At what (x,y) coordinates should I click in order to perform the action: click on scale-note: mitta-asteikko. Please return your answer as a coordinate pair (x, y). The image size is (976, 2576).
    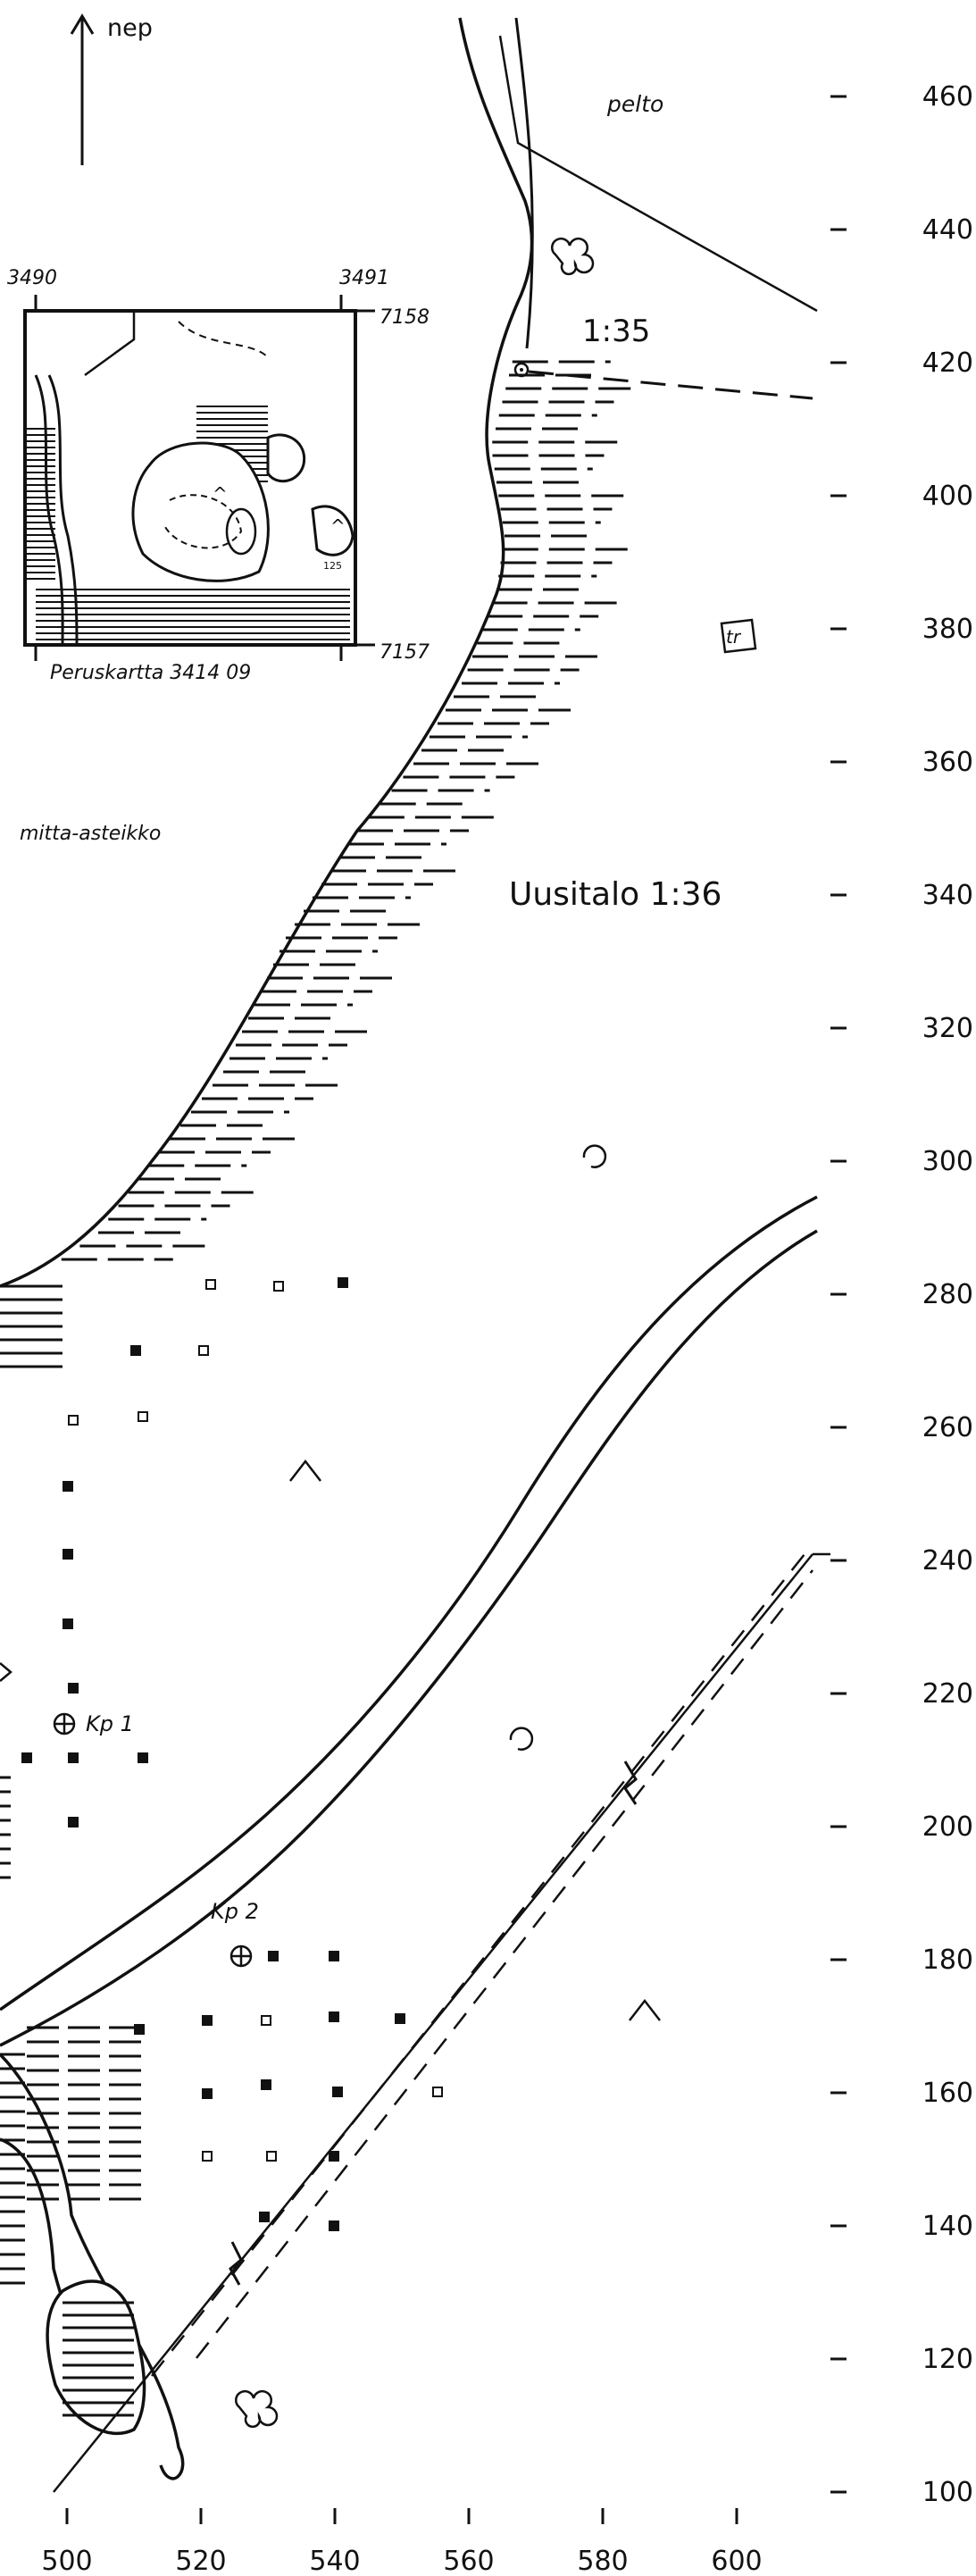
    Looking at the image, I should click on (90, 834).